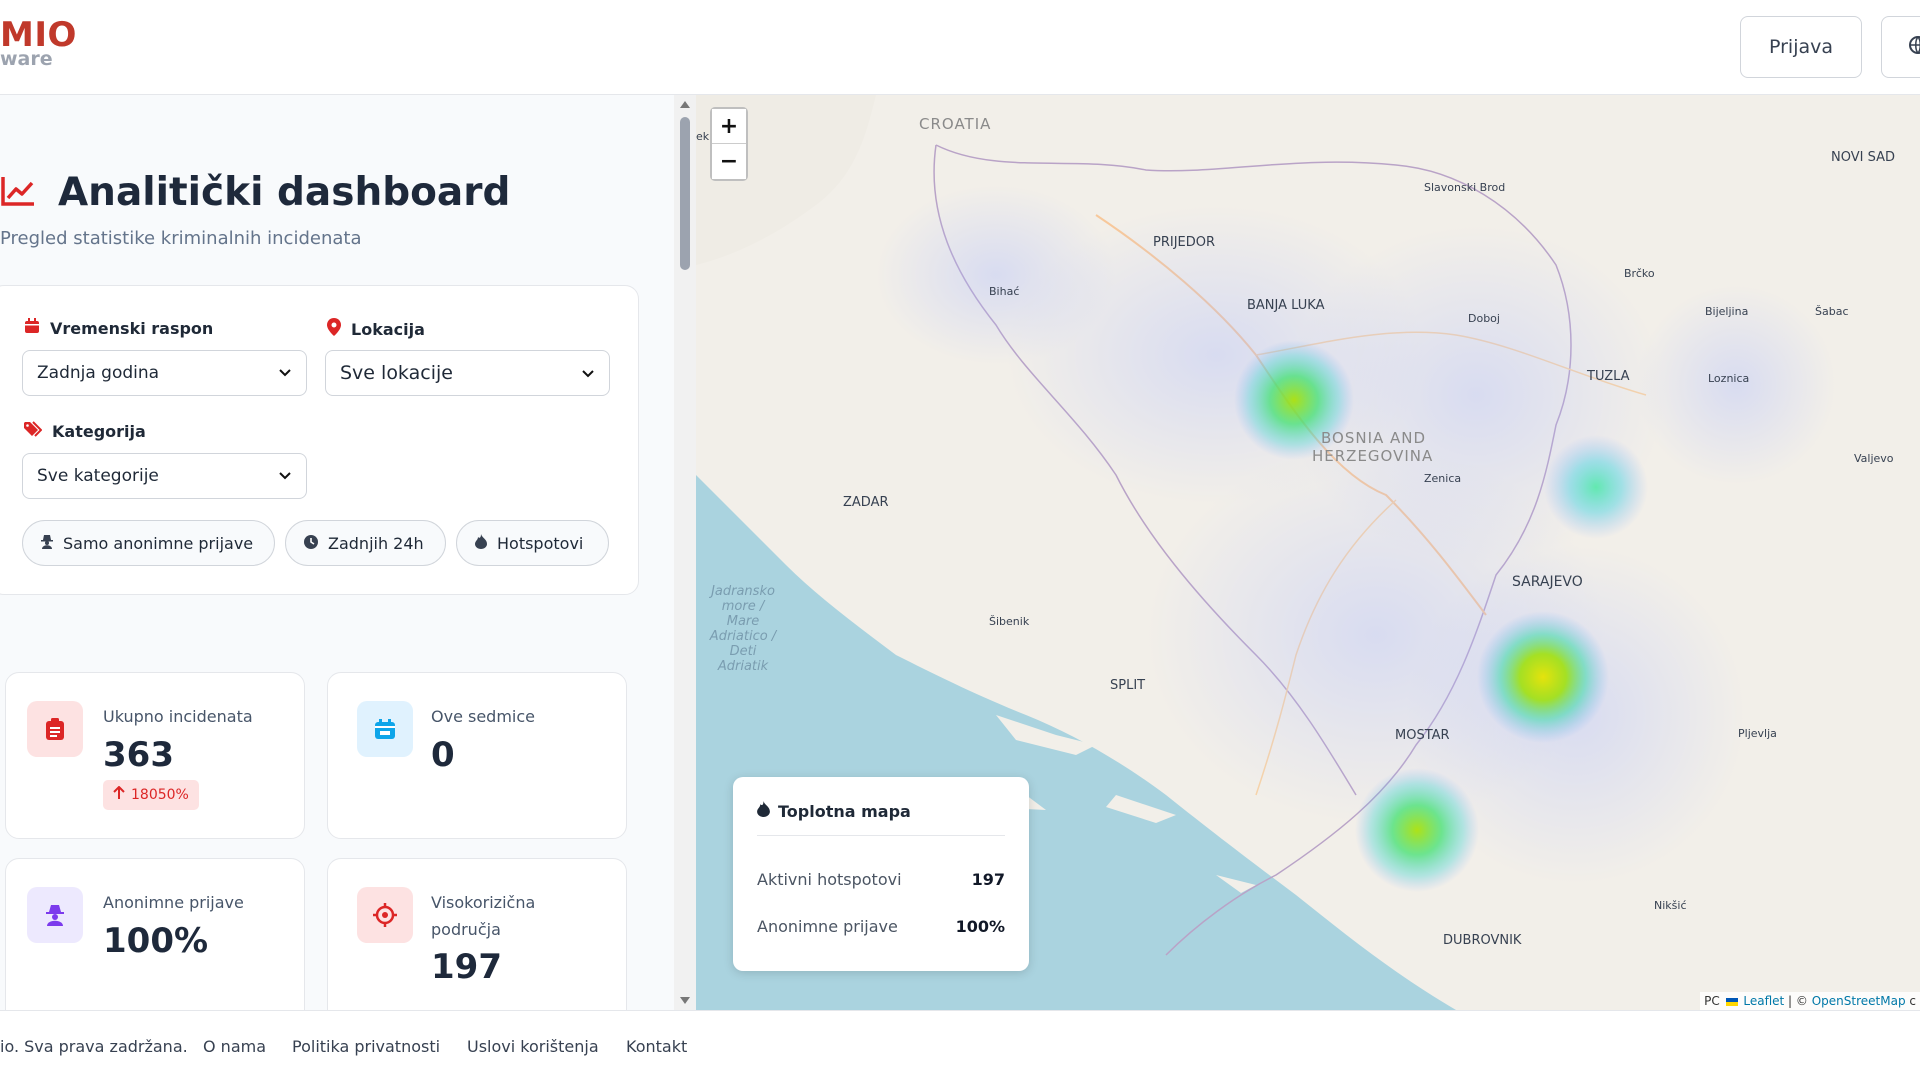  Describe the element at coordinates (38, 35) in the screenshot. I see `logo-line1: MIO` at that location.